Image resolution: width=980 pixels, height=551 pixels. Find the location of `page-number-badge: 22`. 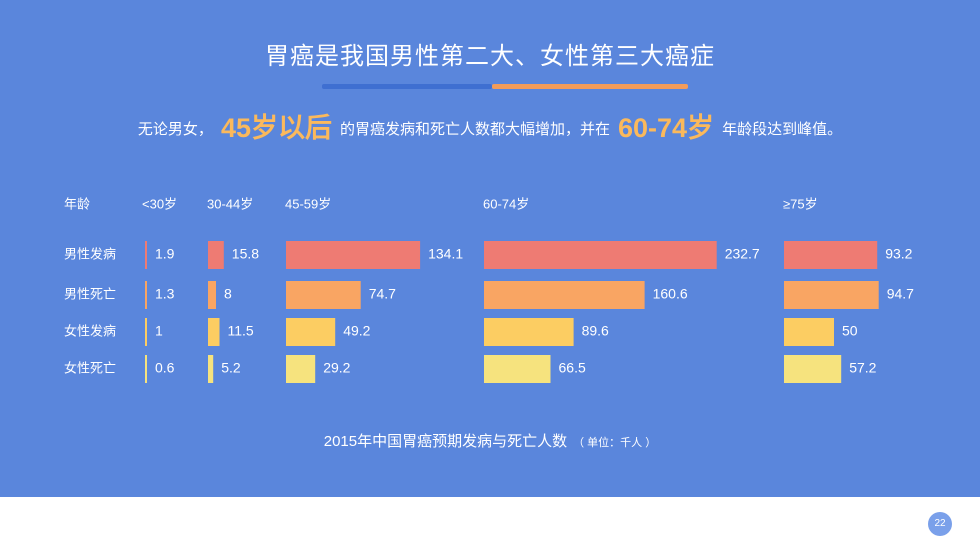

page-number-badge: 22 is located at coordinates (940, 524).